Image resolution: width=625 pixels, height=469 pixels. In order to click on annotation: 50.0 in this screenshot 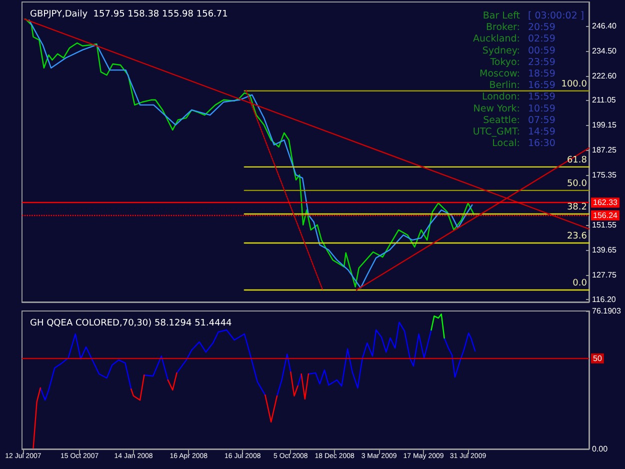, I will do `click(577, 183)`.